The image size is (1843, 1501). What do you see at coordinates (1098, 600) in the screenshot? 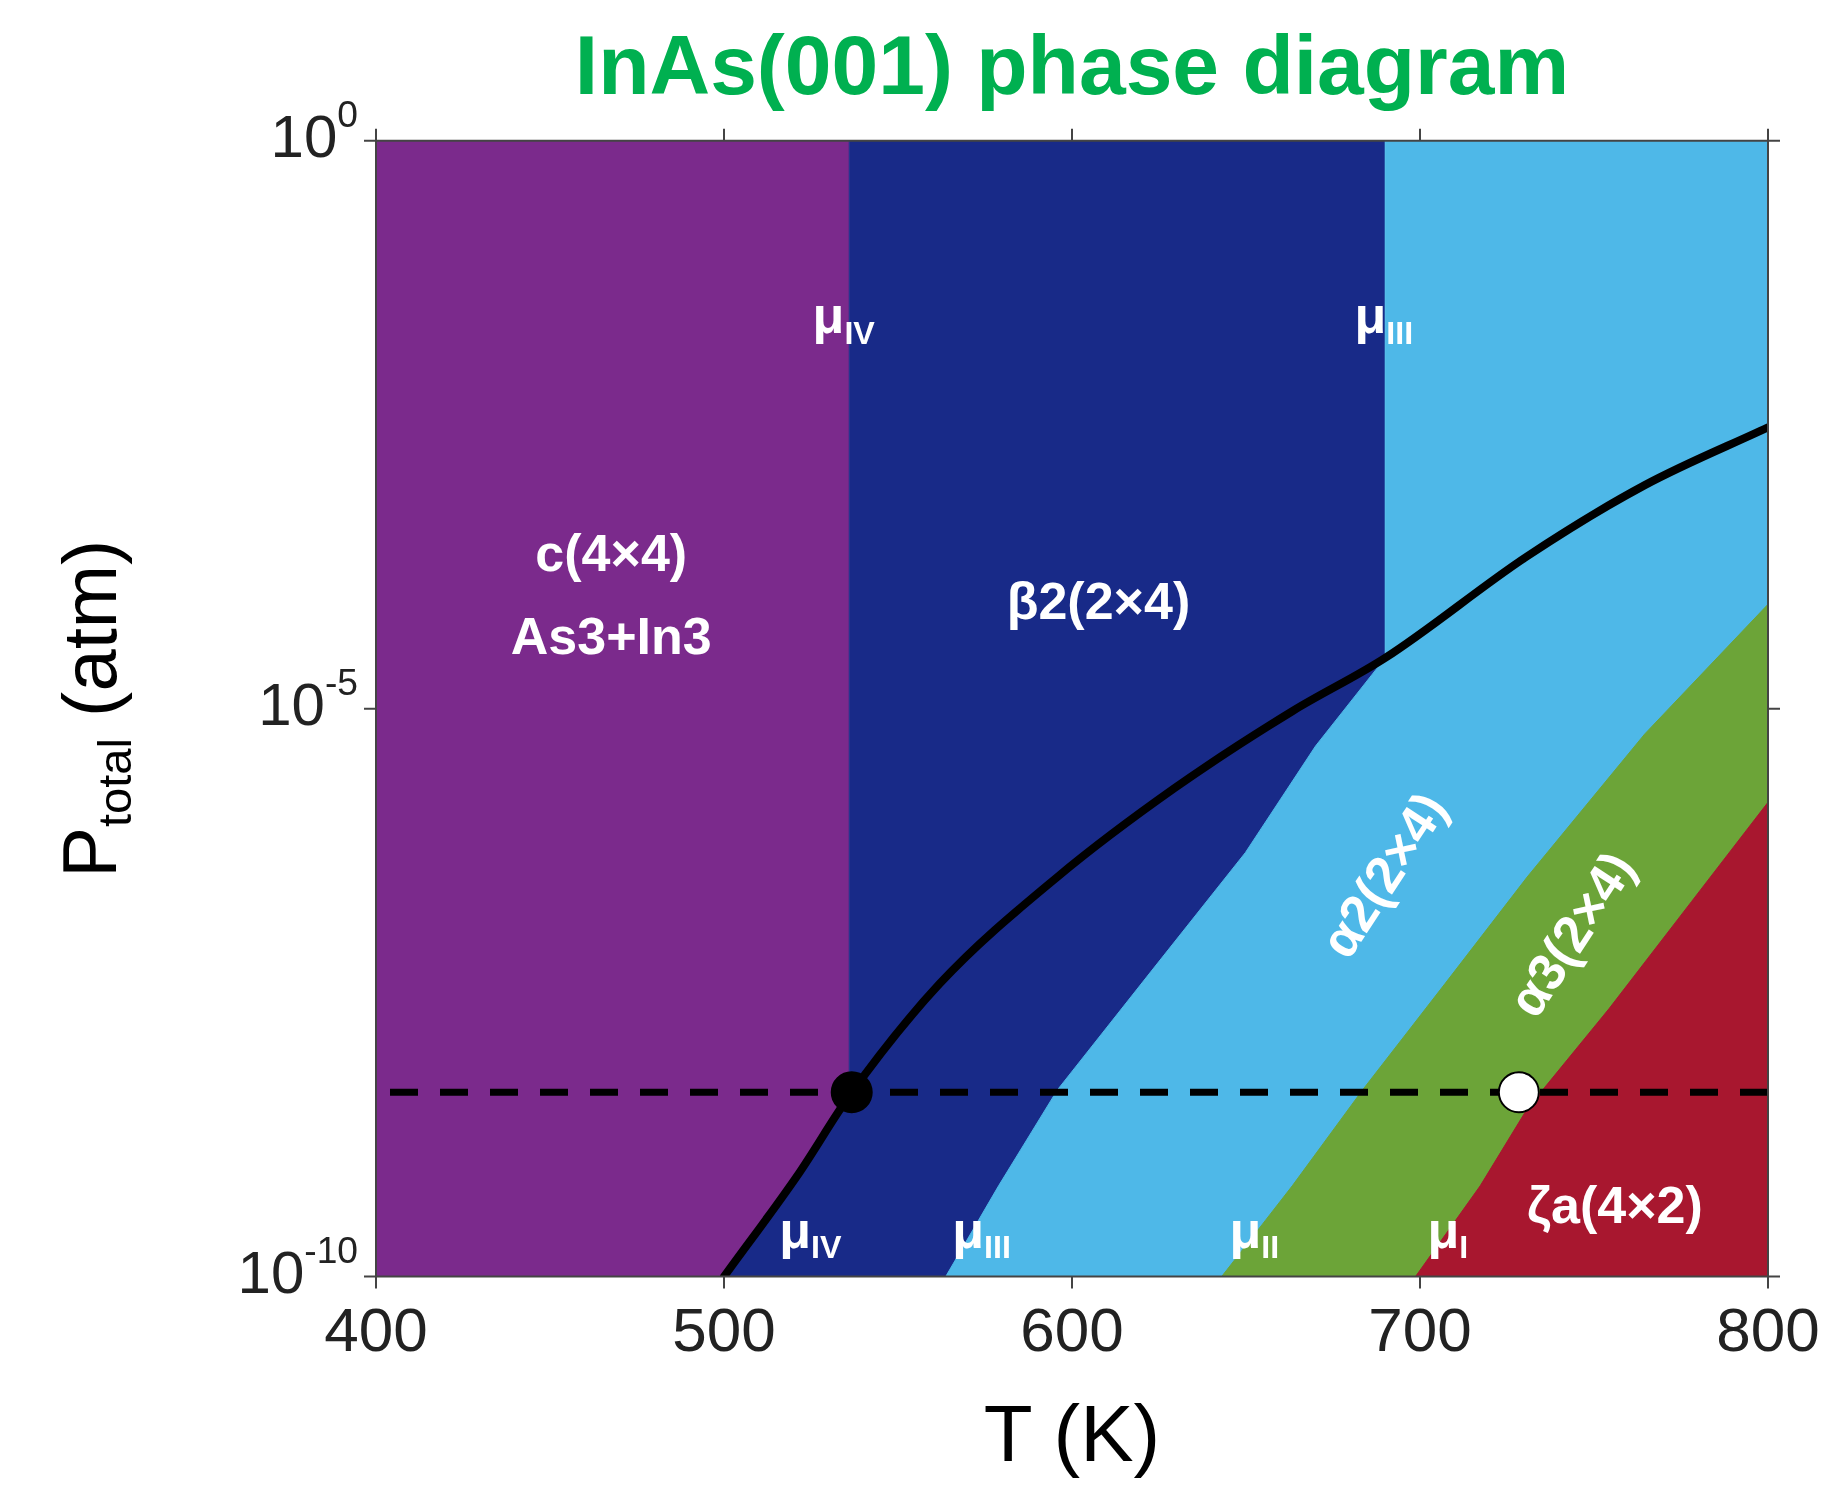
I see `annotation: β2(2×4)` at bounding box center [1098, 600].